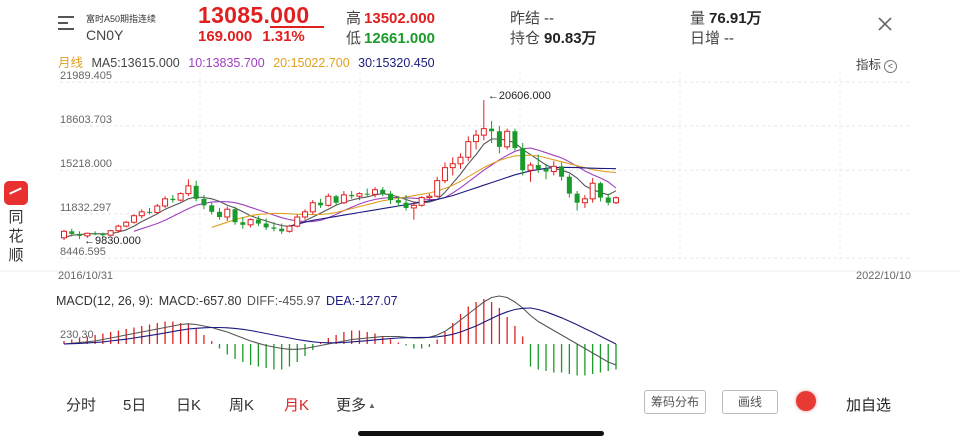  I want to click on y-tick-label: 15218.000, so click(86, 164).